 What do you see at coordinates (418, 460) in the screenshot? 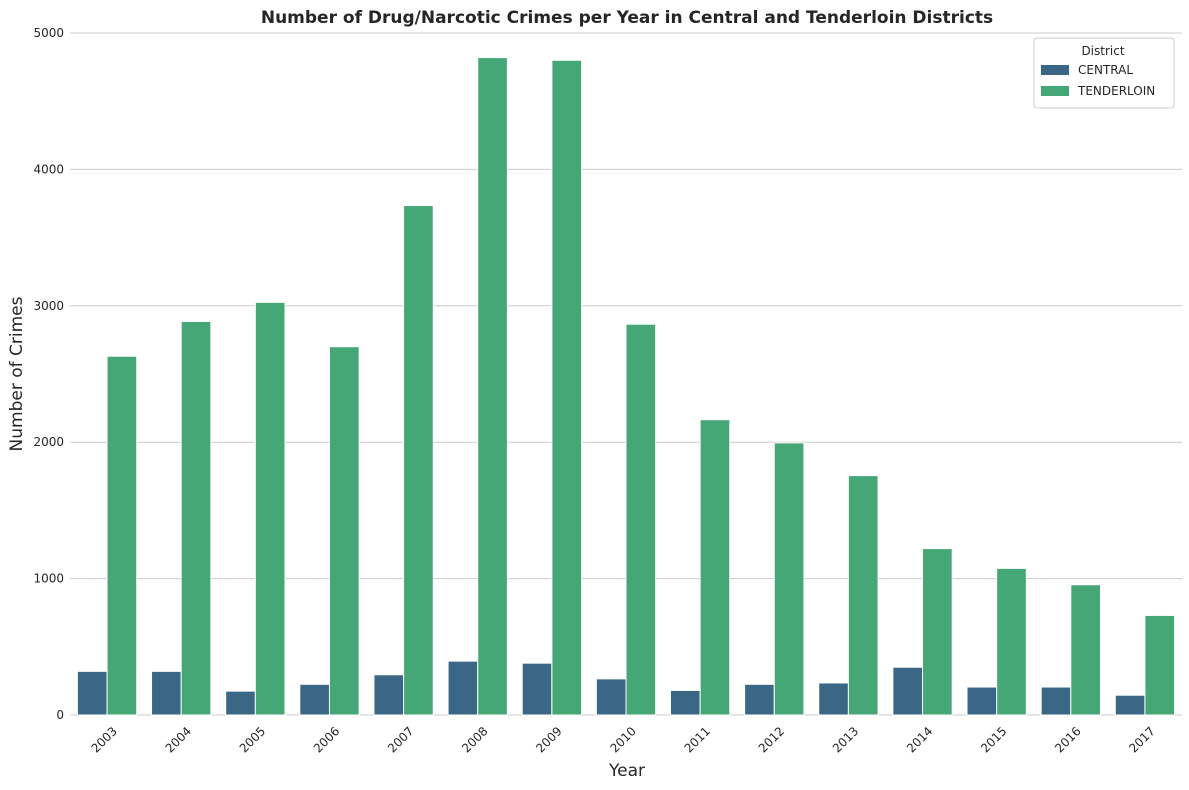
I see `bar-tenderloin-2007` at bounding box center [418, 460].